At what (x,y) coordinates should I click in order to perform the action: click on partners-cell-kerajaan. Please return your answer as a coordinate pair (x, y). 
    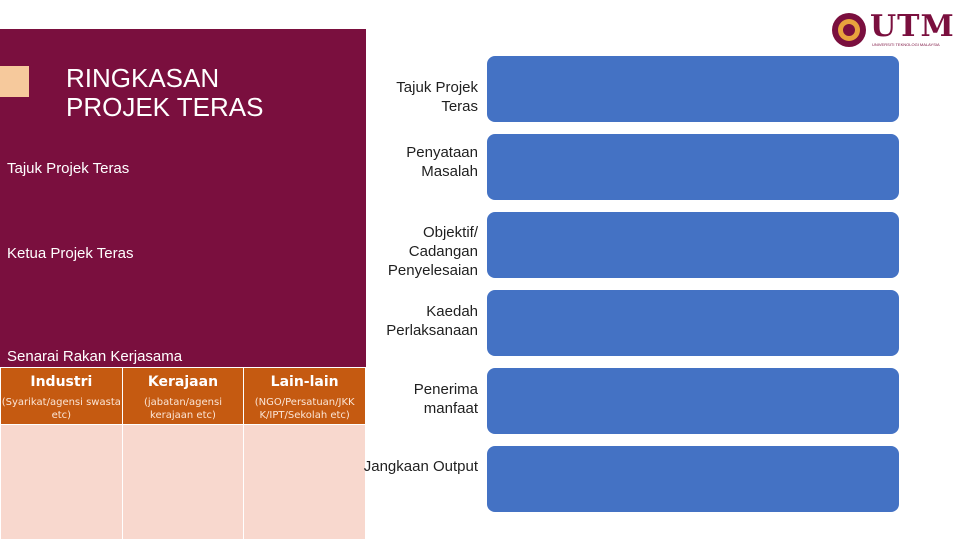
    Looking at the image, I should click on (183, 482).